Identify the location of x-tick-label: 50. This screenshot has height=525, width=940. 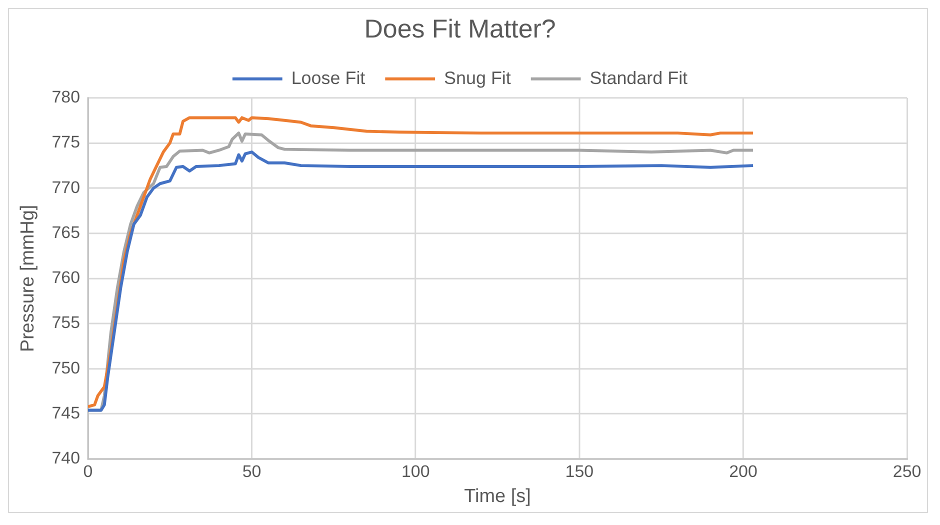
(252, 471).